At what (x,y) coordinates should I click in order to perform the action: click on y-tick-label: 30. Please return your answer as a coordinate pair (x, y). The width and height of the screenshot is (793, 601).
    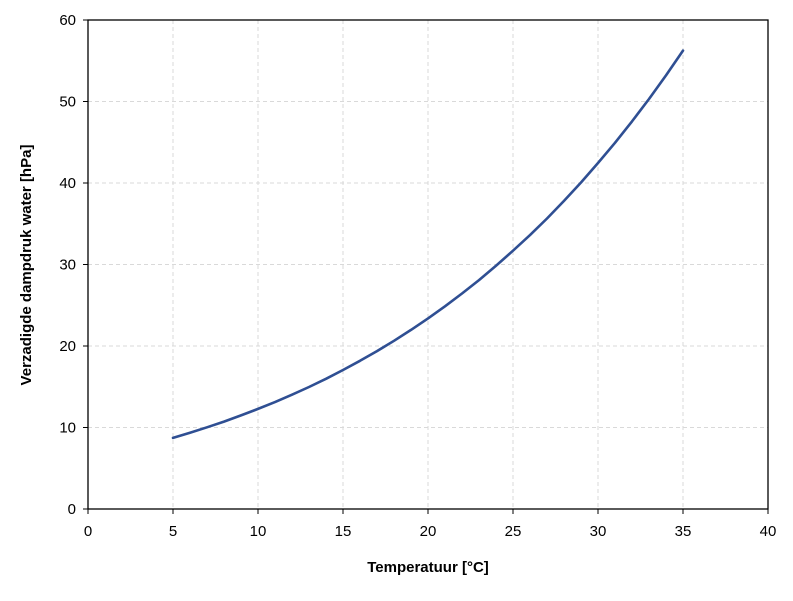
    Looking at the image, I should click on (67, 265).